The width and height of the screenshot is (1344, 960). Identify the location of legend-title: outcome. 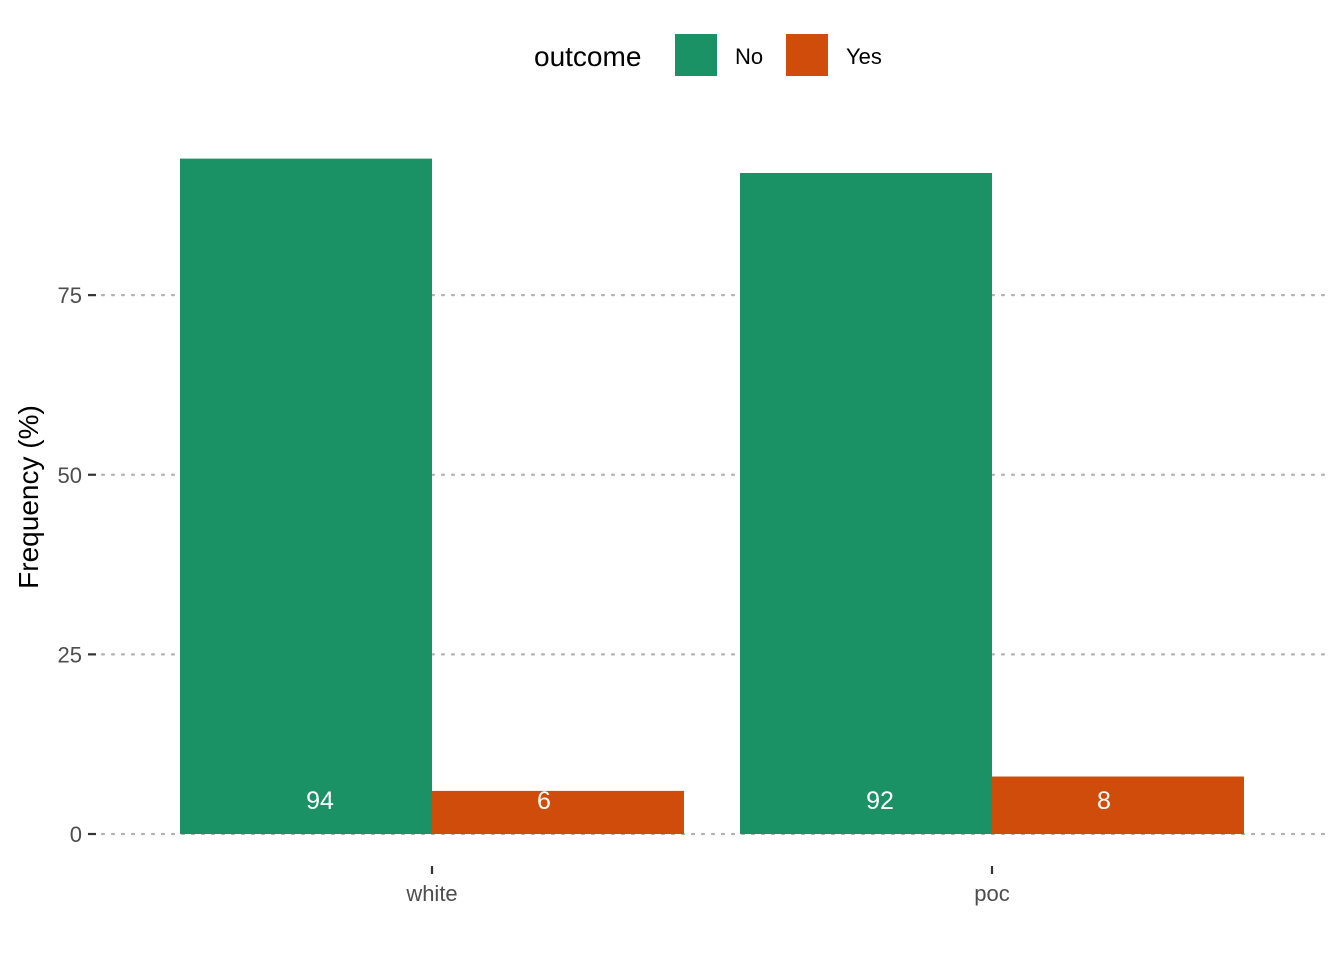
(587, 56).